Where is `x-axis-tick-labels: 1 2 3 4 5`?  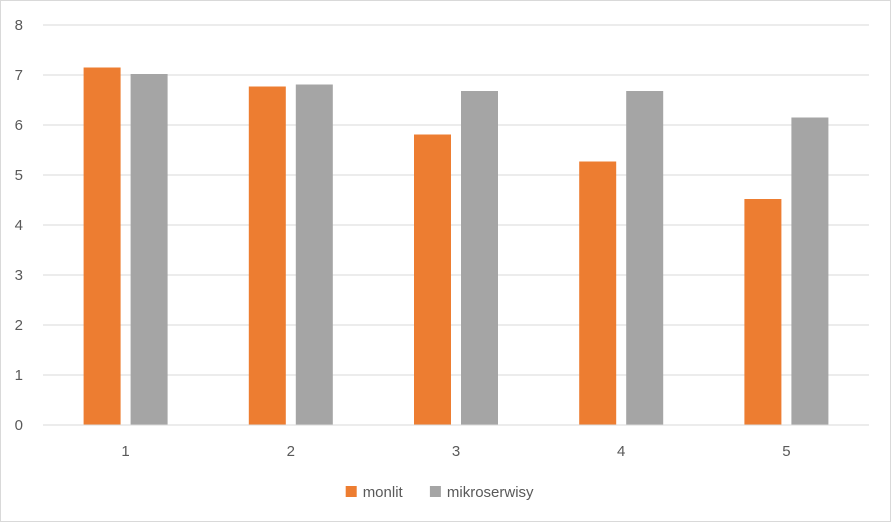
x-axis-tick-labels: 1 2 3 4 5 is located at coordinates (455, 451).